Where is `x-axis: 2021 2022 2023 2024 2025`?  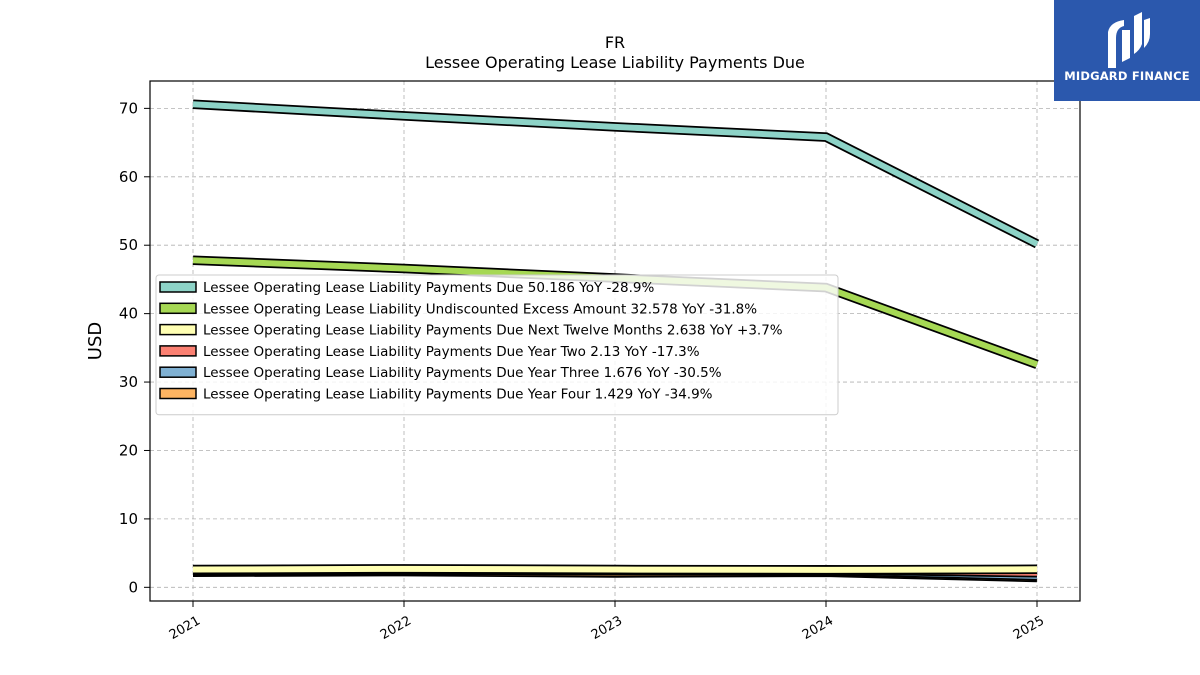 x-axis: 2021 2022 2023 2024 2025 is located at coordinates (607, 622).